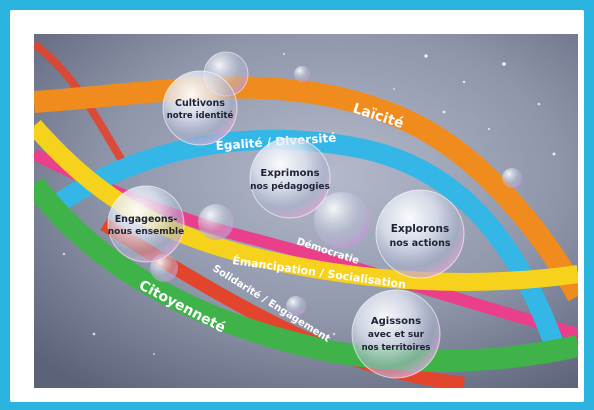 Image resolution: width=594 pixels, height=410 pixels. I want to click on svg-text: Cultivons, so click(200, 103).